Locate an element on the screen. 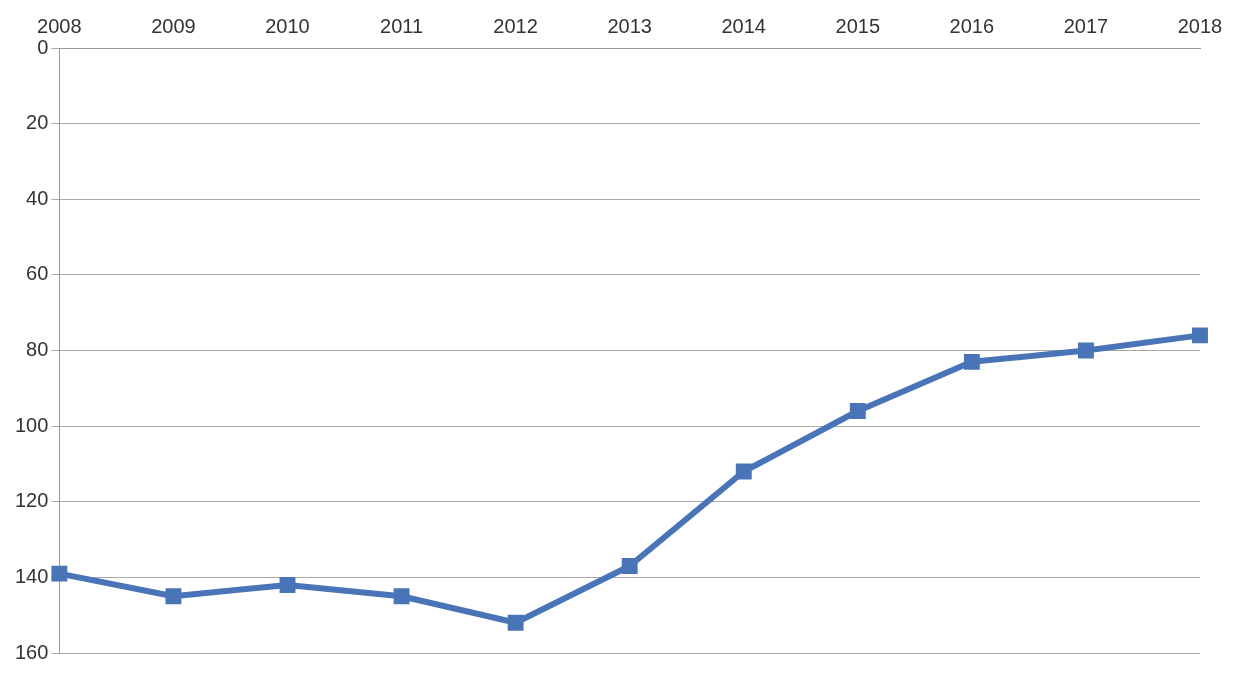 The width and height of the screenshot is (1238, 677). x-tick-label: 2008 is located at coordinates (59, 25).